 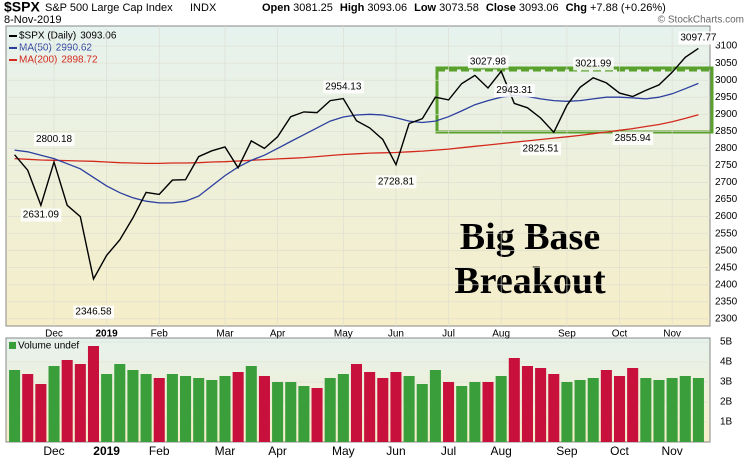 I want to click on y-tick-label: 2B, so click(x=726, y=402).